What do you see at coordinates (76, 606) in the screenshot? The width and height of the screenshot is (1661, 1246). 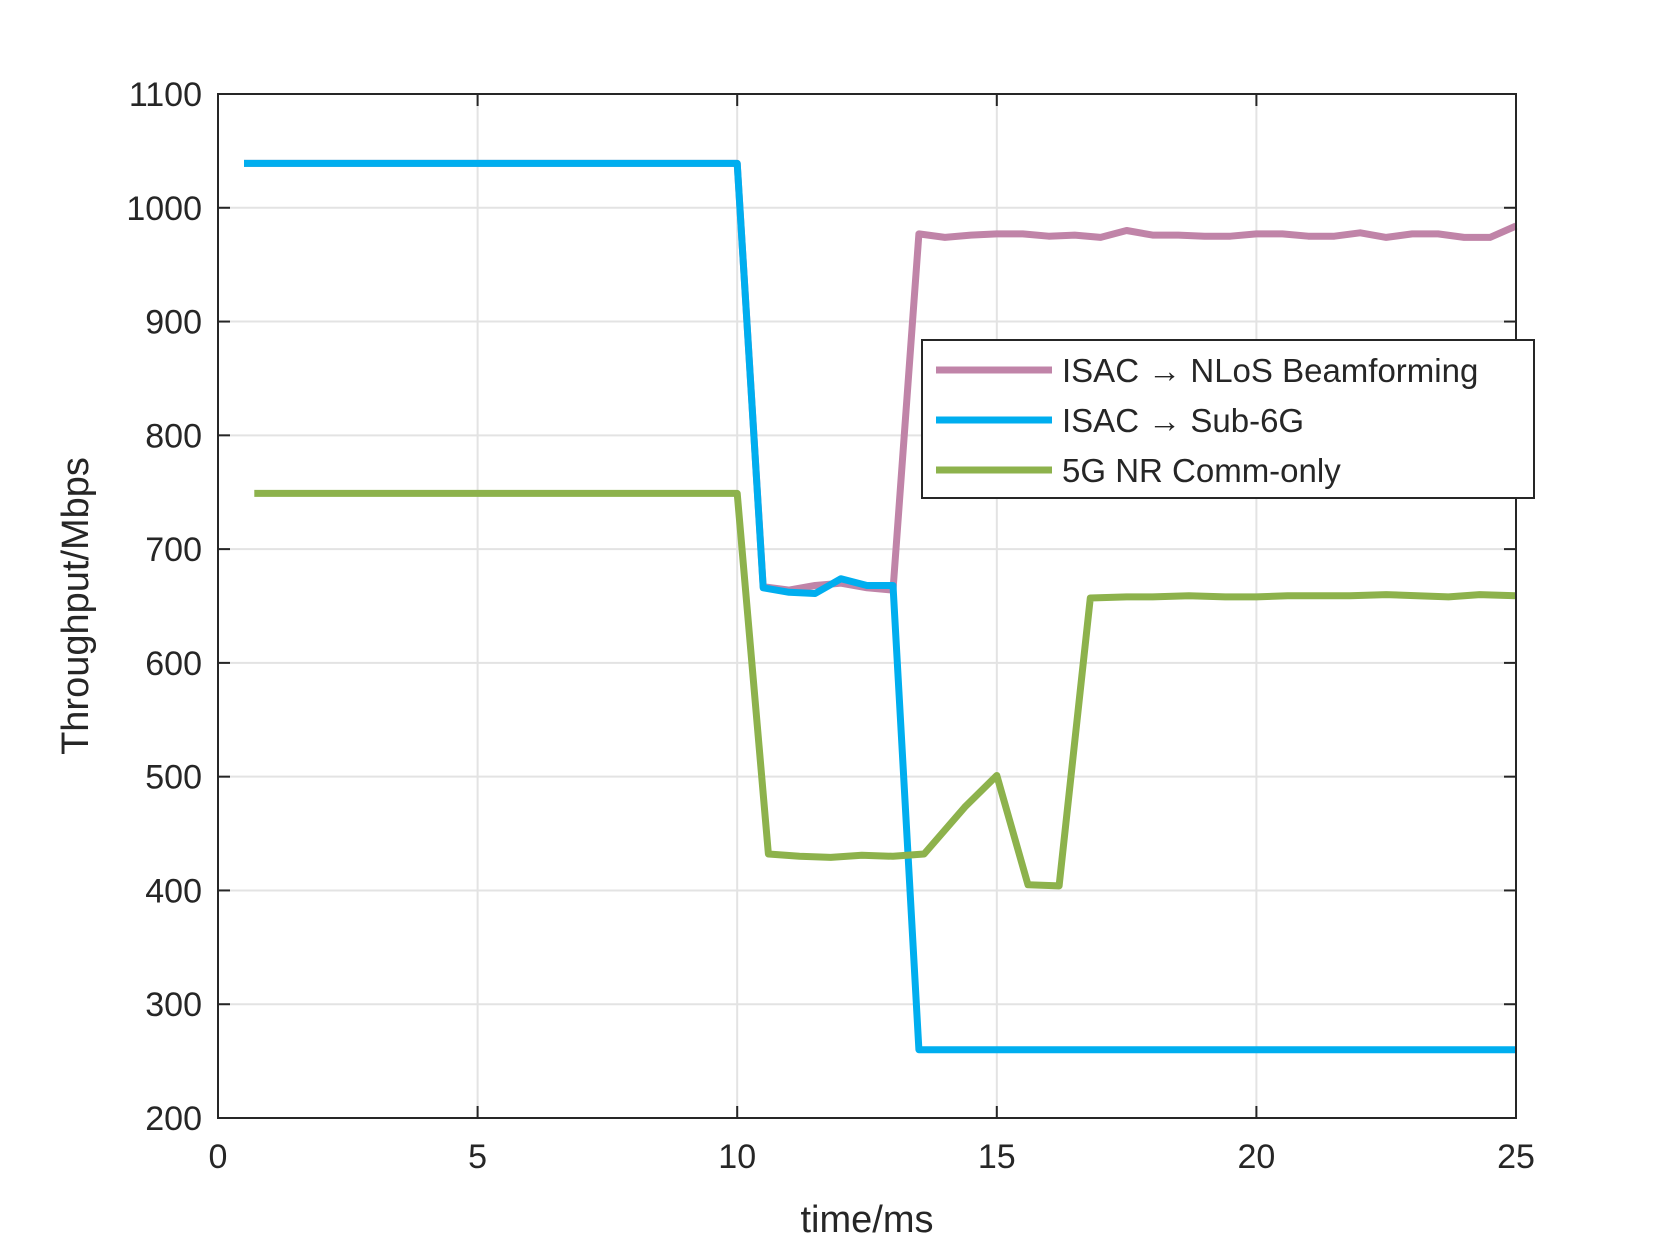 I see `y-axis-label: Throughput/Mbps` at bounding box center [76, 606].